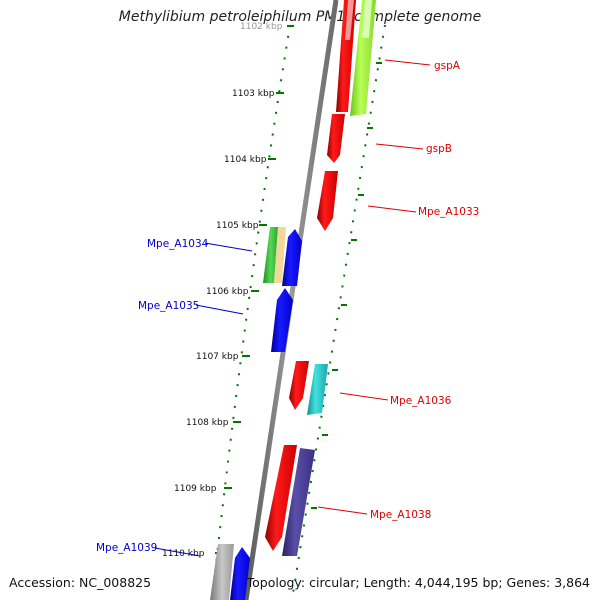 This screenshot has width=600, height=600. What do you see at coordinates (207, 423) in the screenshot?
I see `tick-label: 1108 kbp` at bounding box center [207, 423].